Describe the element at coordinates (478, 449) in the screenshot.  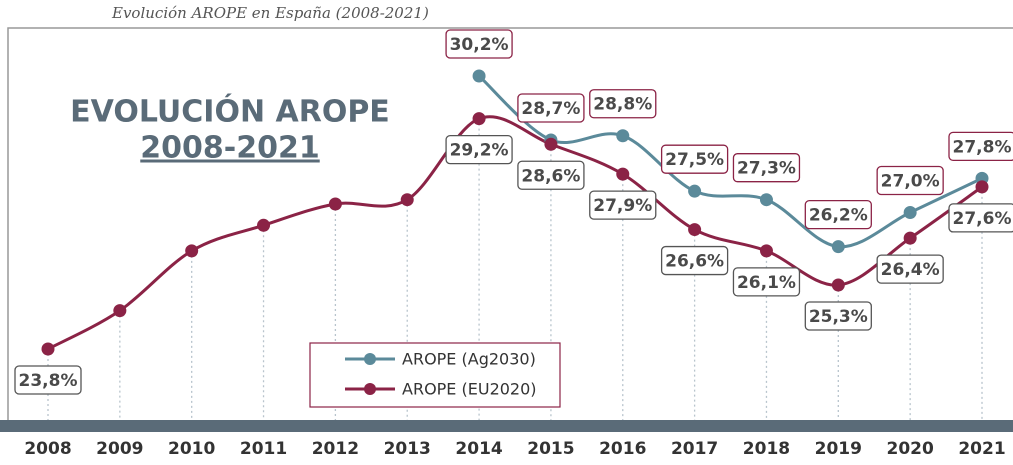
I see `x-tick-label: 2014` at that location.